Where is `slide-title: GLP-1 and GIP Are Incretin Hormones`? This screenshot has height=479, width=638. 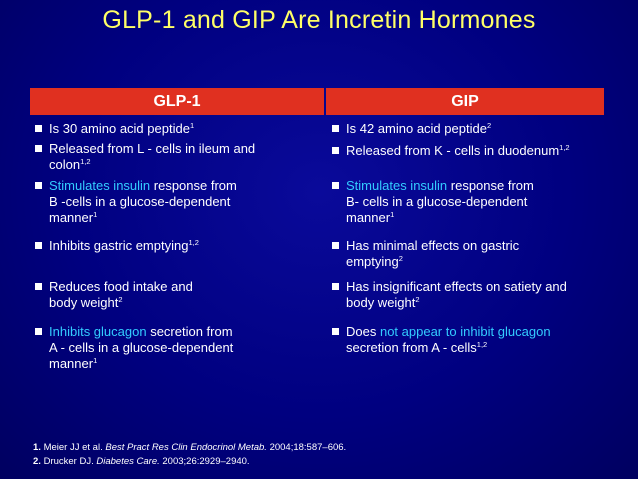
slide-title: GLP-1 and GIP Are Incretin Hormones is located at coordinates (319, 20).